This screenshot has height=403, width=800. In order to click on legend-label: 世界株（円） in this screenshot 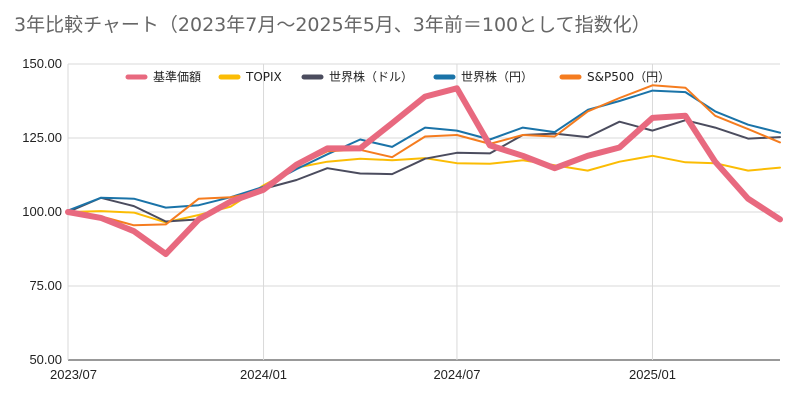, I will do `click(497, 76)`.